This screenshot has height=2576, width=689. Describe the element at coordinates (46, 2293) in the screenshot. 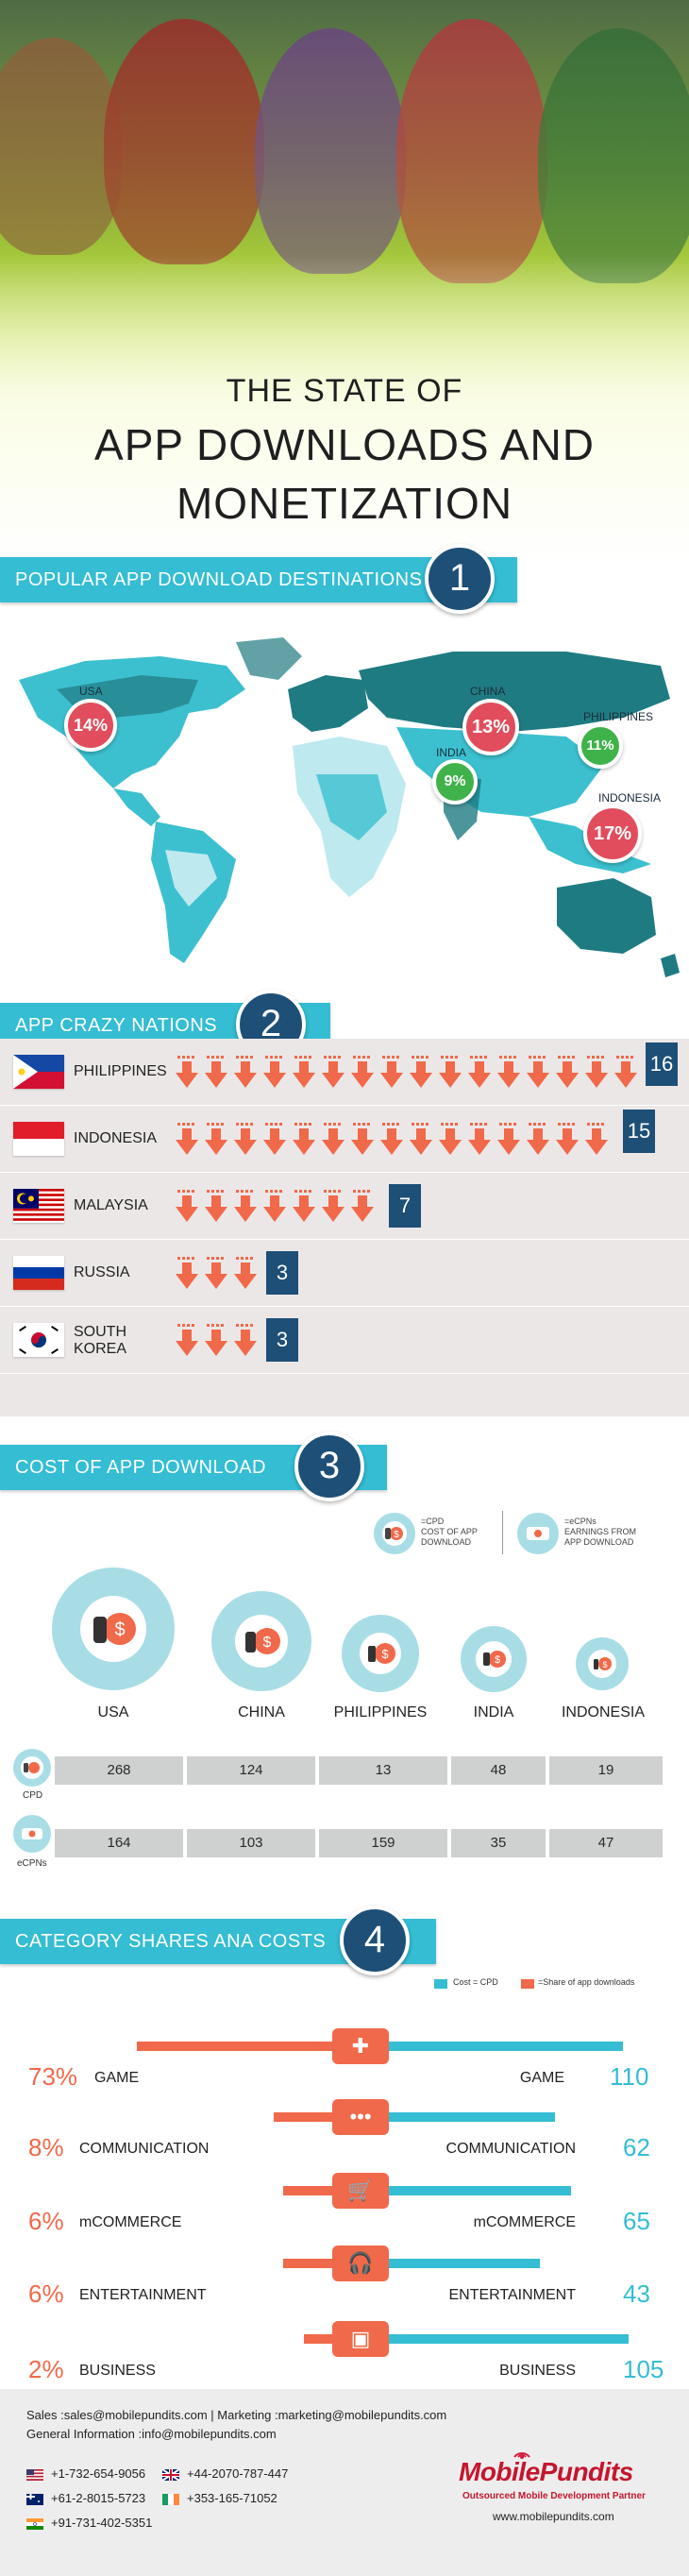

I see `category-share: 6%` at that location.